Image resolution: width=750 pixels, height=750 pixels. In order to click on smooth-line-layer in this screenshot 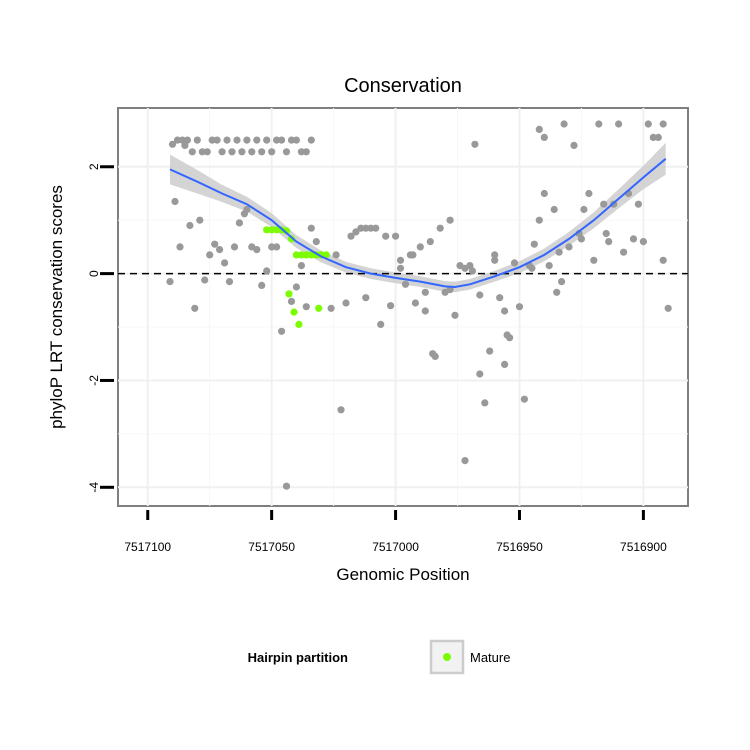, I will do `click(418, 223)`.